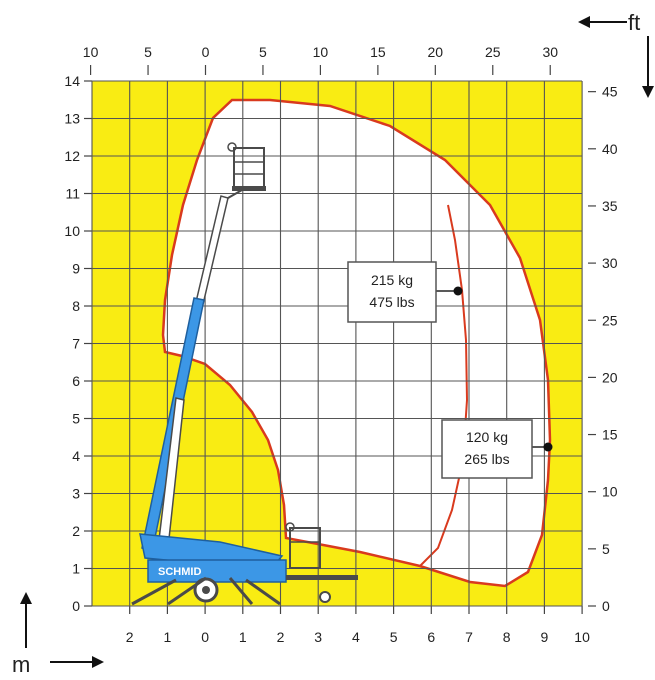 This screenshot has width=655, height=680. What do you see at coordinates (76, 419) in the screenshot?
I see `left-axis-label: 5` at bounding box center [76, 419].